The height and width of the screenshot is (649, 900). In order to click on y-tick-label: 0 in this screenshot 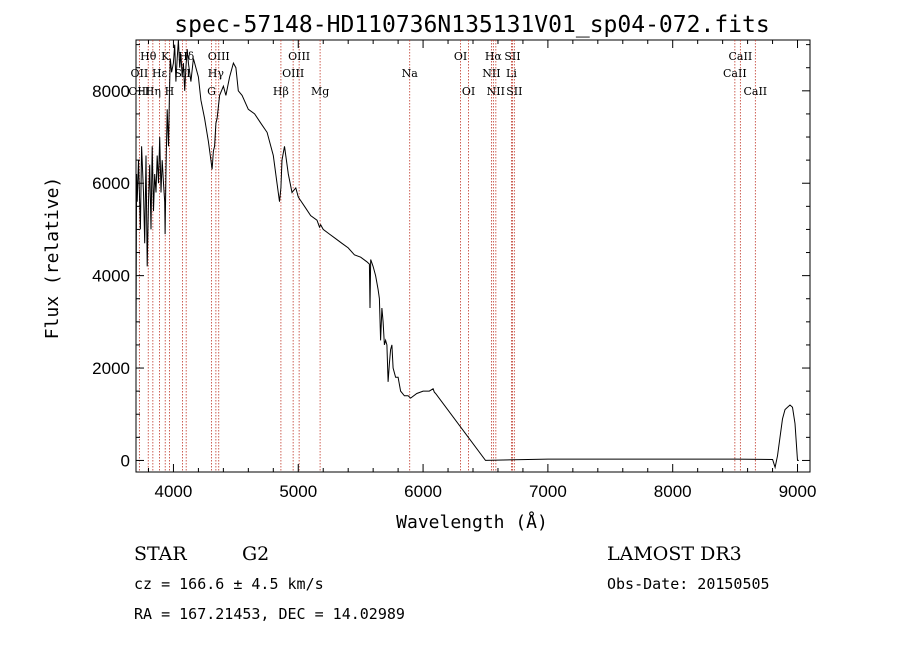, I will do `click(125, 460)`.